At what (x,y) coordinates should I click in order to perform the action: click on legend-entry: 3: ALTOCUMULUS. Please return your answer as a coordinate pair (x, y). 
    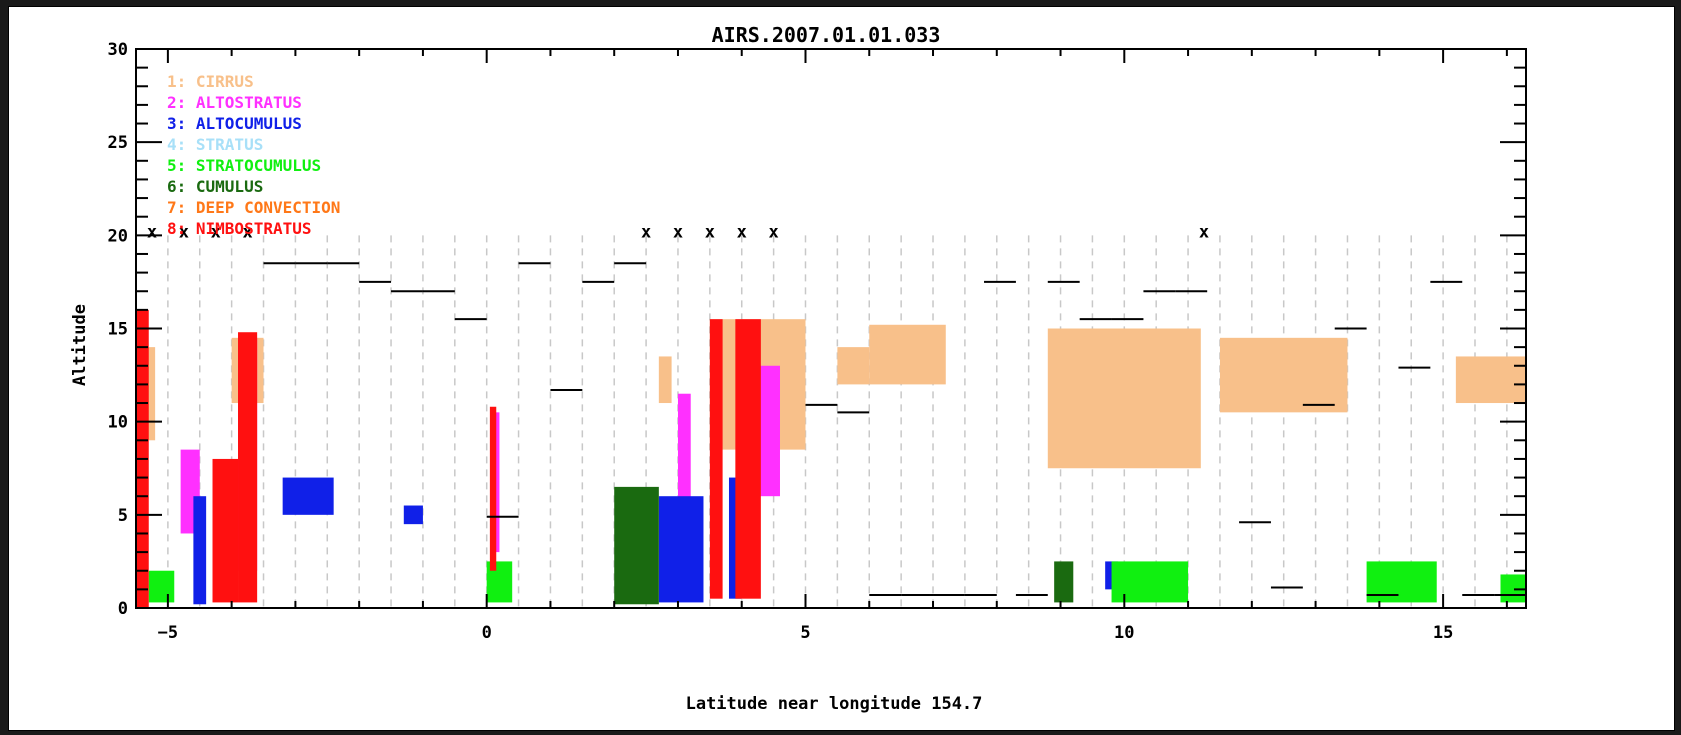
    Looking at the image, I should click on (234, 123).